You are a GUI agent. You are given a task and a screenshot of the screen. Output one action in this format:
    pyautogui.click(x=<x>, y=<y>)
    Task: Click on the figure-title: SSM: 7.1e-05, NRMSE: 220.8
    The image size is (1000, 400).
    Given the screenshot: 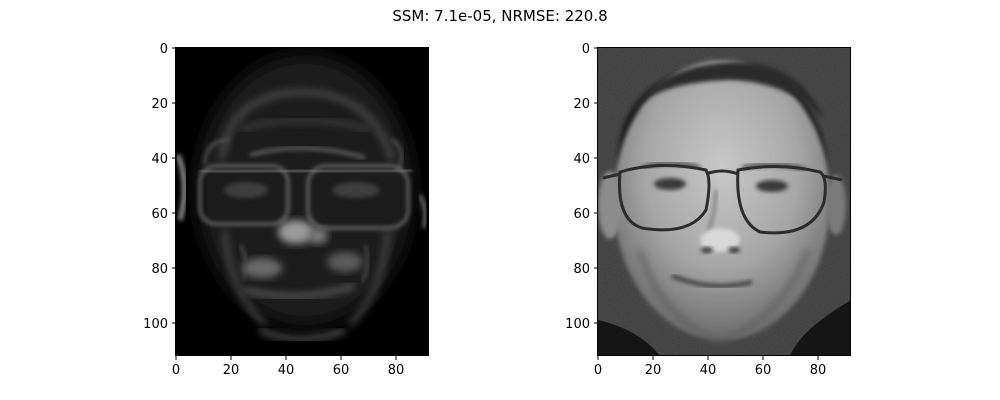 What is the action you would take?
    pyautogui.click(x=499, y=16)
    